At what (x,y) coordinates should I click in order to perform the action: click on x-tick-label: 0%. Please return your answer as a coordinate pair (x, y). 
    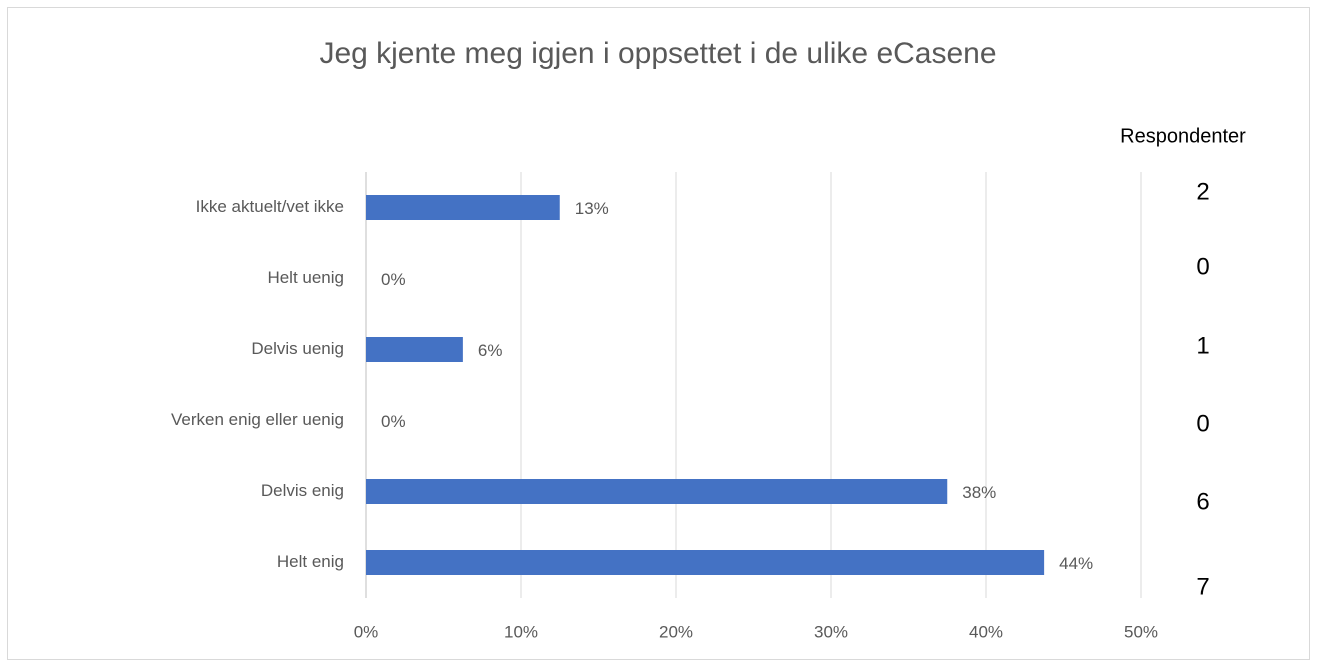
    Looking at the image, I should click on (366, 631).